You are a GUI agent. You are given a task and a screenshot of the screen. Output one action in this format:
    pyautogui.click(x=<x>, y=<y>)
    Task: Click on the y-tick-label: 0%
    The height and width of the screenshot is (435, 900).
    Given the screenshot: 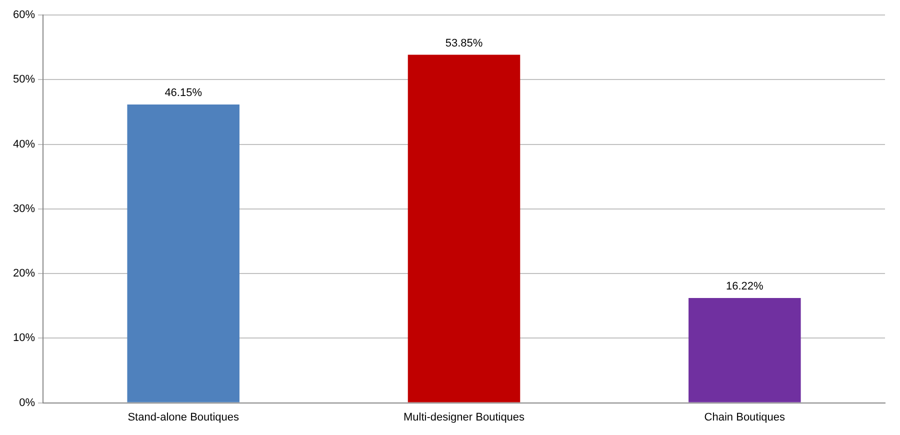 What is the action you would take?
    pyautogui.click(x=27, y=402)
    